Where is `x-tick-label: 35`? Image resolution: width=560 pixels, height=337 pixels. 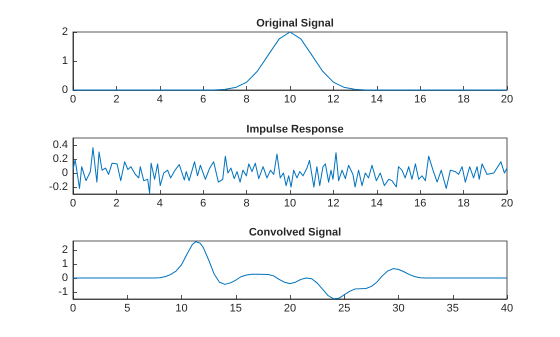 x-tick-label: 35 is located at coordinates (452, 308).